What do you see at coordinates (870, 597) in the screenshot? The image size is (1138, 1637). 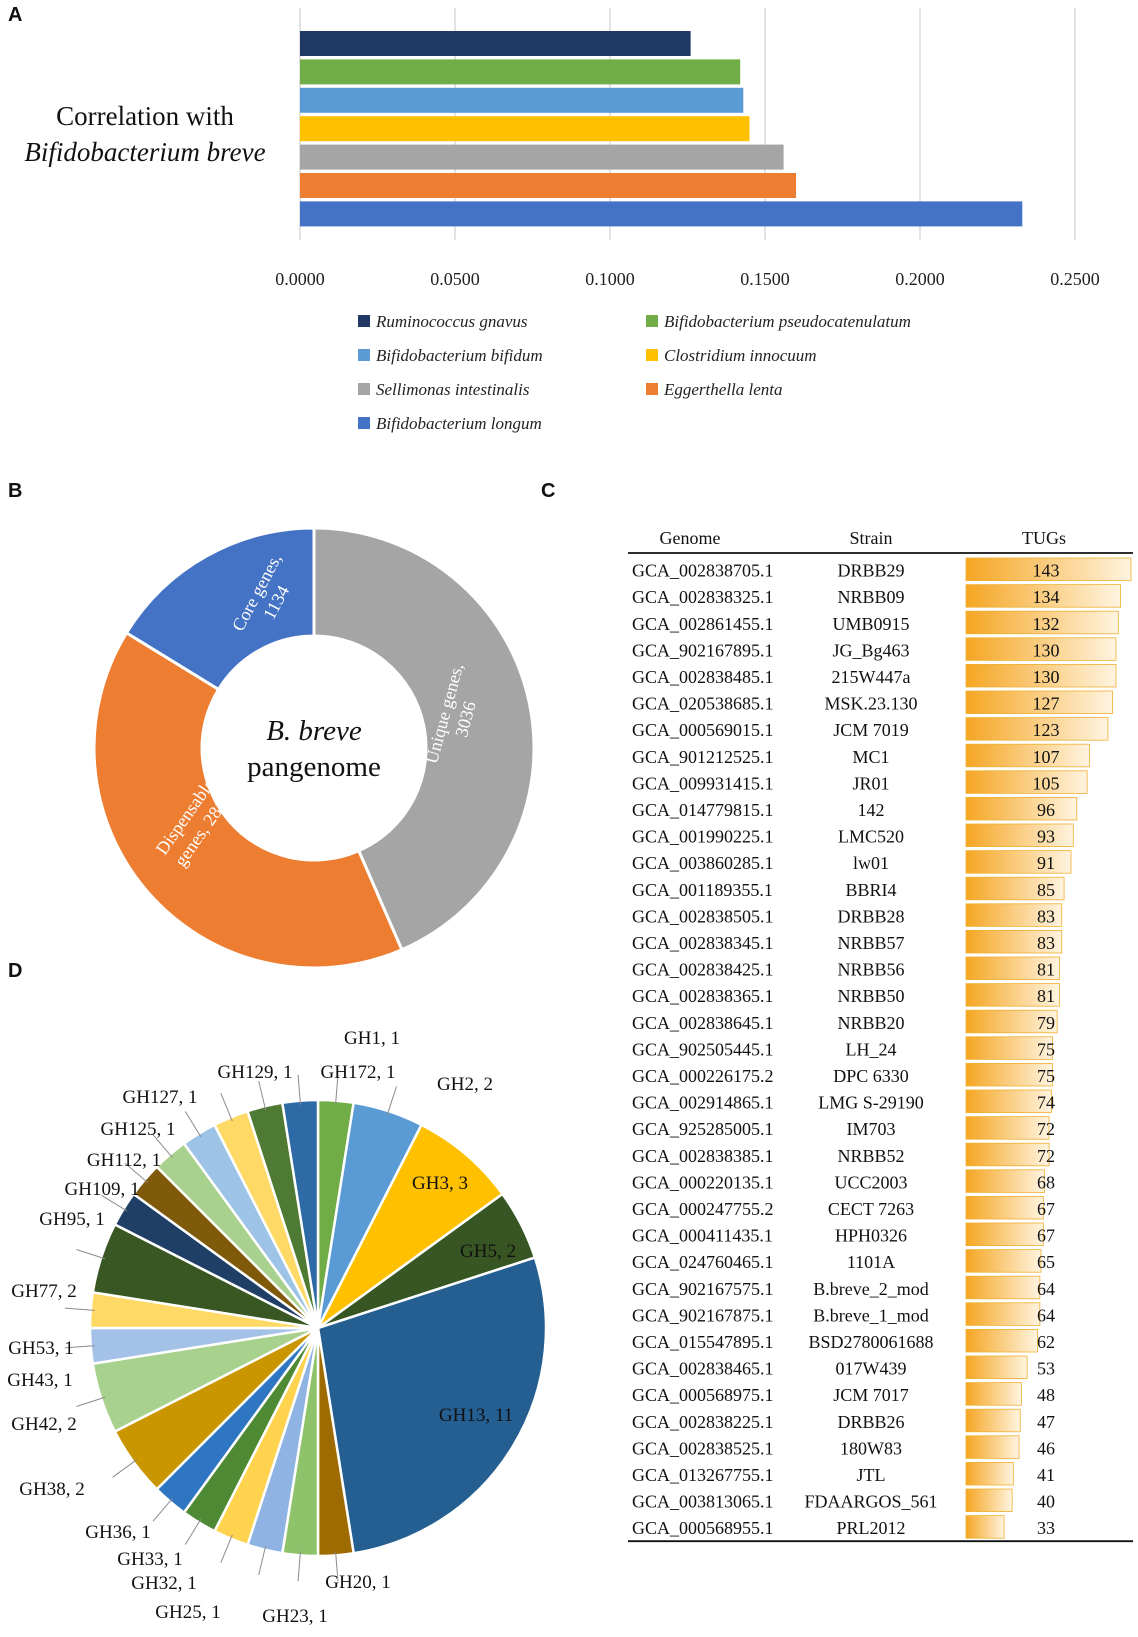 I see `table-cell-strain: NRBB09` at bounding box center [870, 597].